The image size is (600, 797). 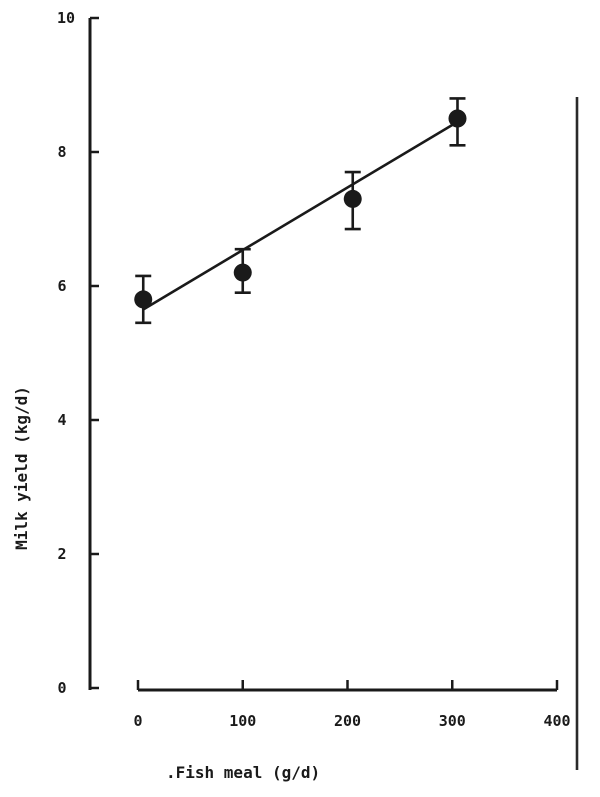 What do you see at coordinates (242, 721) in the screenshot?
I see `x-tick-label: 100` at bounding box center [242, 721].